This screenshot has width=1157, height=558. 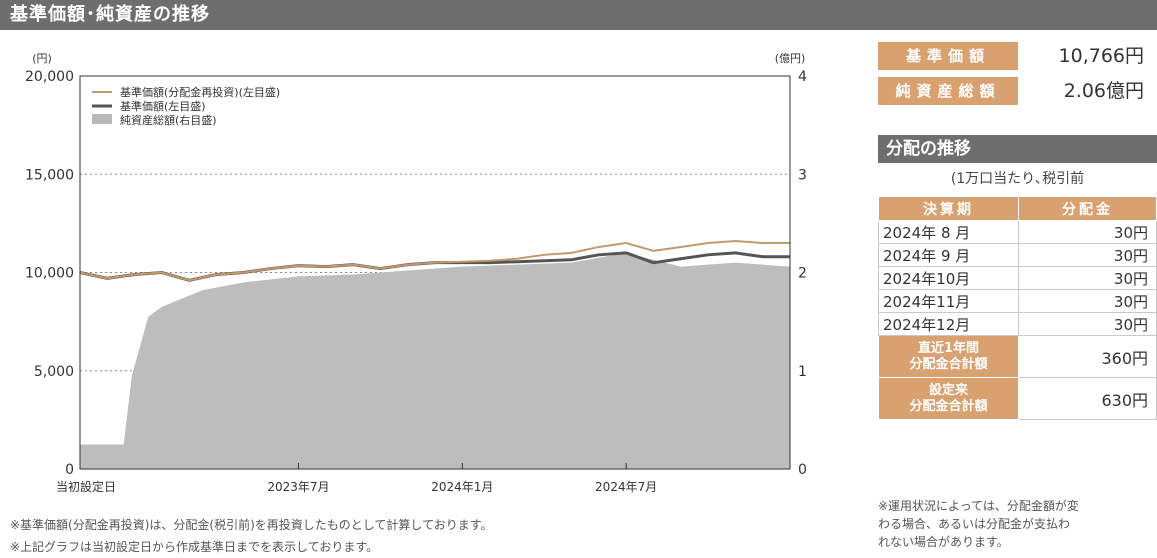 I want to click on y-right-unit: (億円), so click(x=790, y=58).